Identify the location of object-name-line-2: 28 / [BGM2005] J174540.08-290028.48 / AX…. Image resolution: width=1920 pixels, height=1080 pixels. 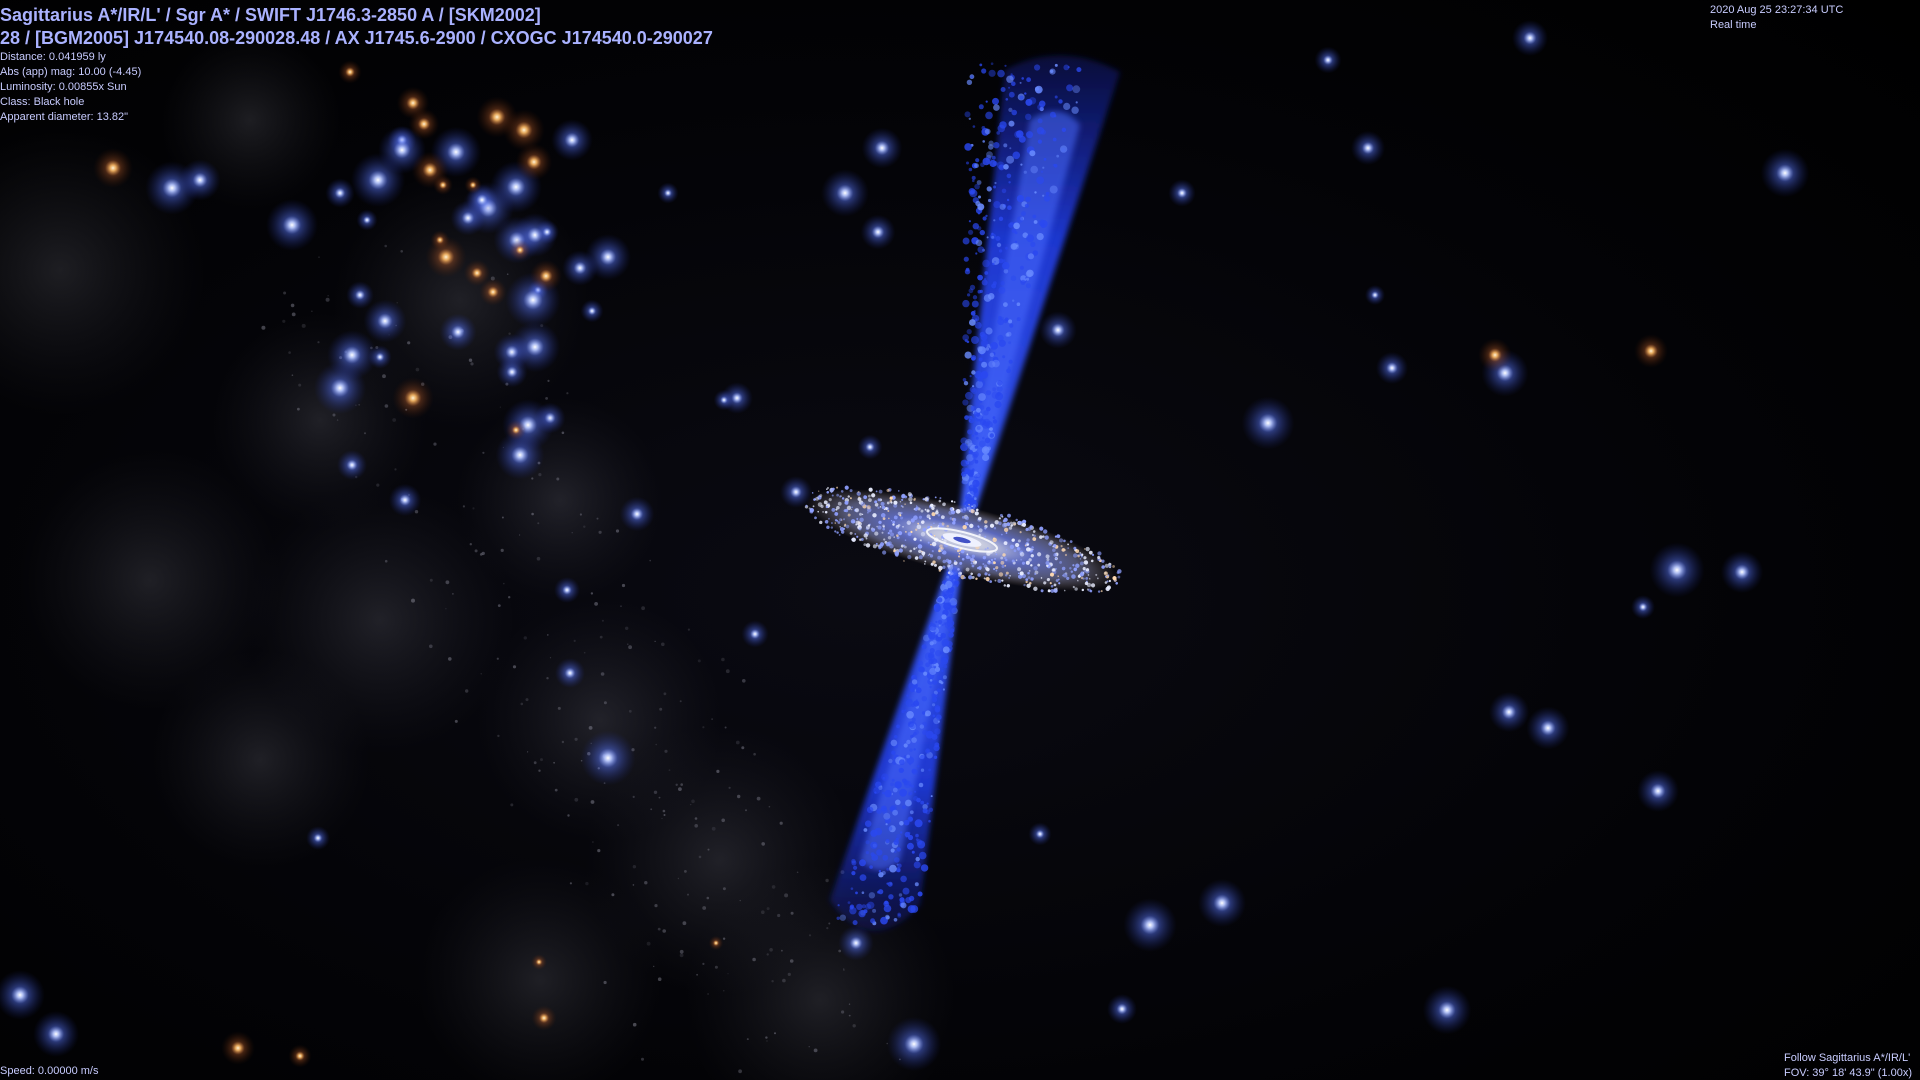
(356, 38).